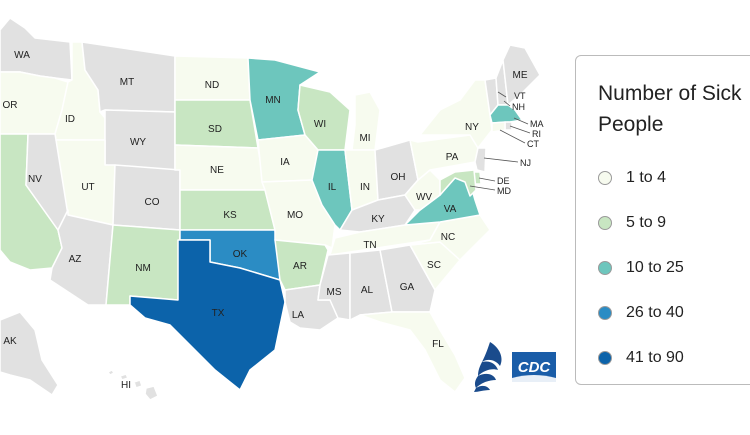  What do you see at coordinates (655, 312) in the screenshot?
I see `legend-label-bin4: 26 to 40` at bounding box center [655, 312].